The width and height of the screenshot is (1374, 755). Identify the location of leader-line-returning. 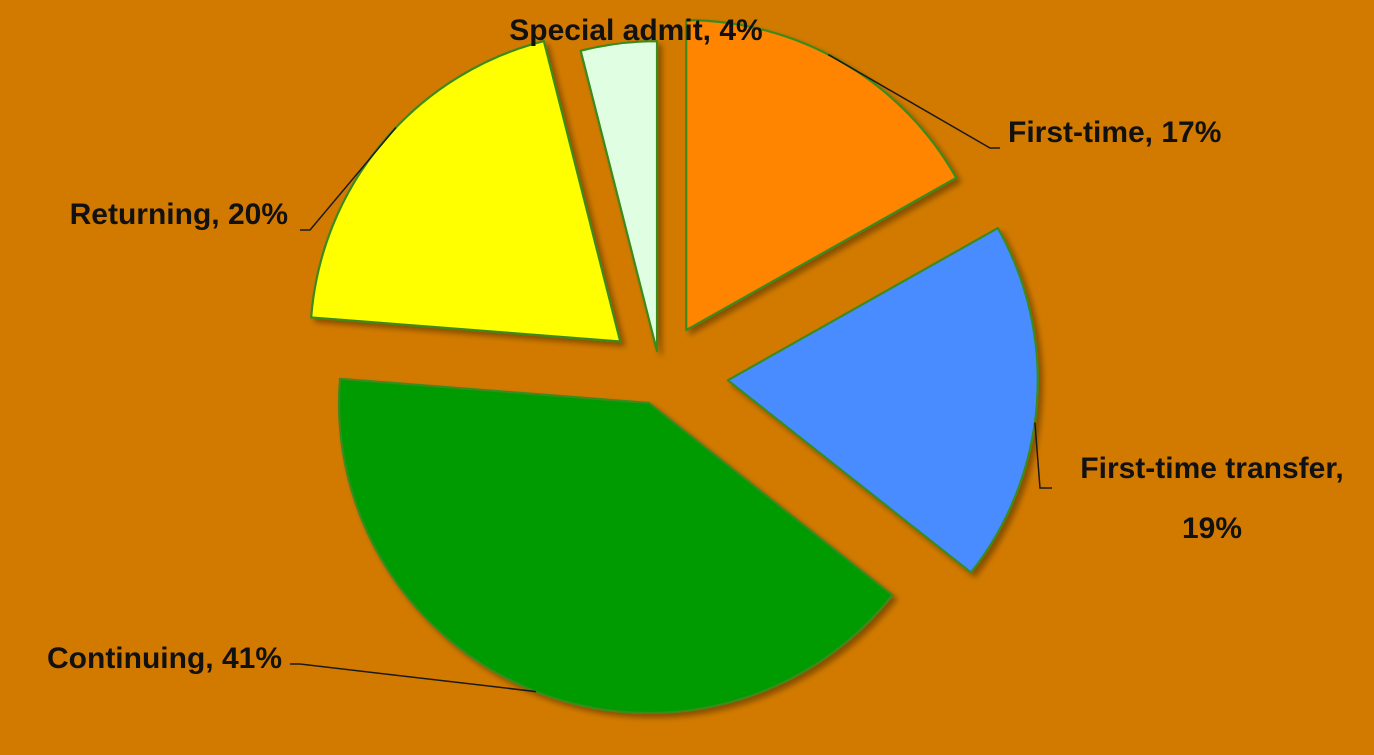
(348, 178).